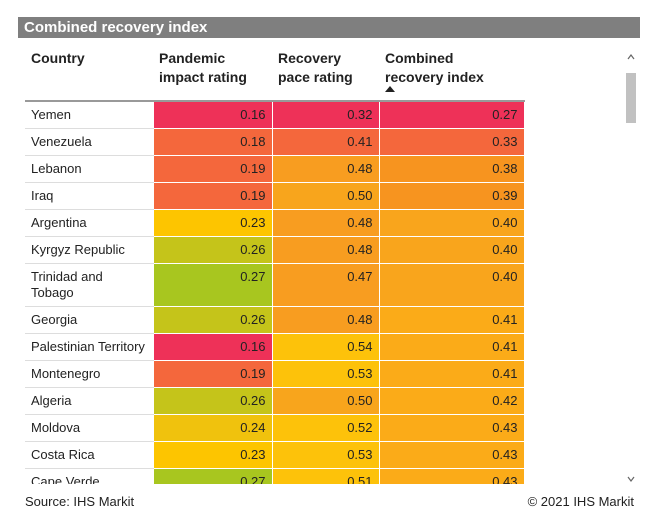 The width and height of the screenshot is (649, 511). What do you see at coordinates (89, 71) in the screenshot?
I see `column-header: Country` at bounding box center [89, 71].